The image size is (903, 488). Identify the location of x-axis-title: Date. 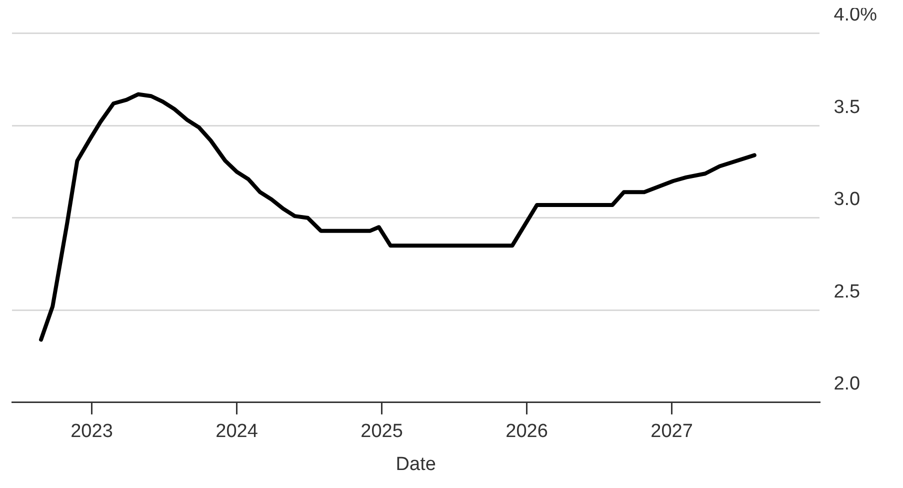
(416, 464).